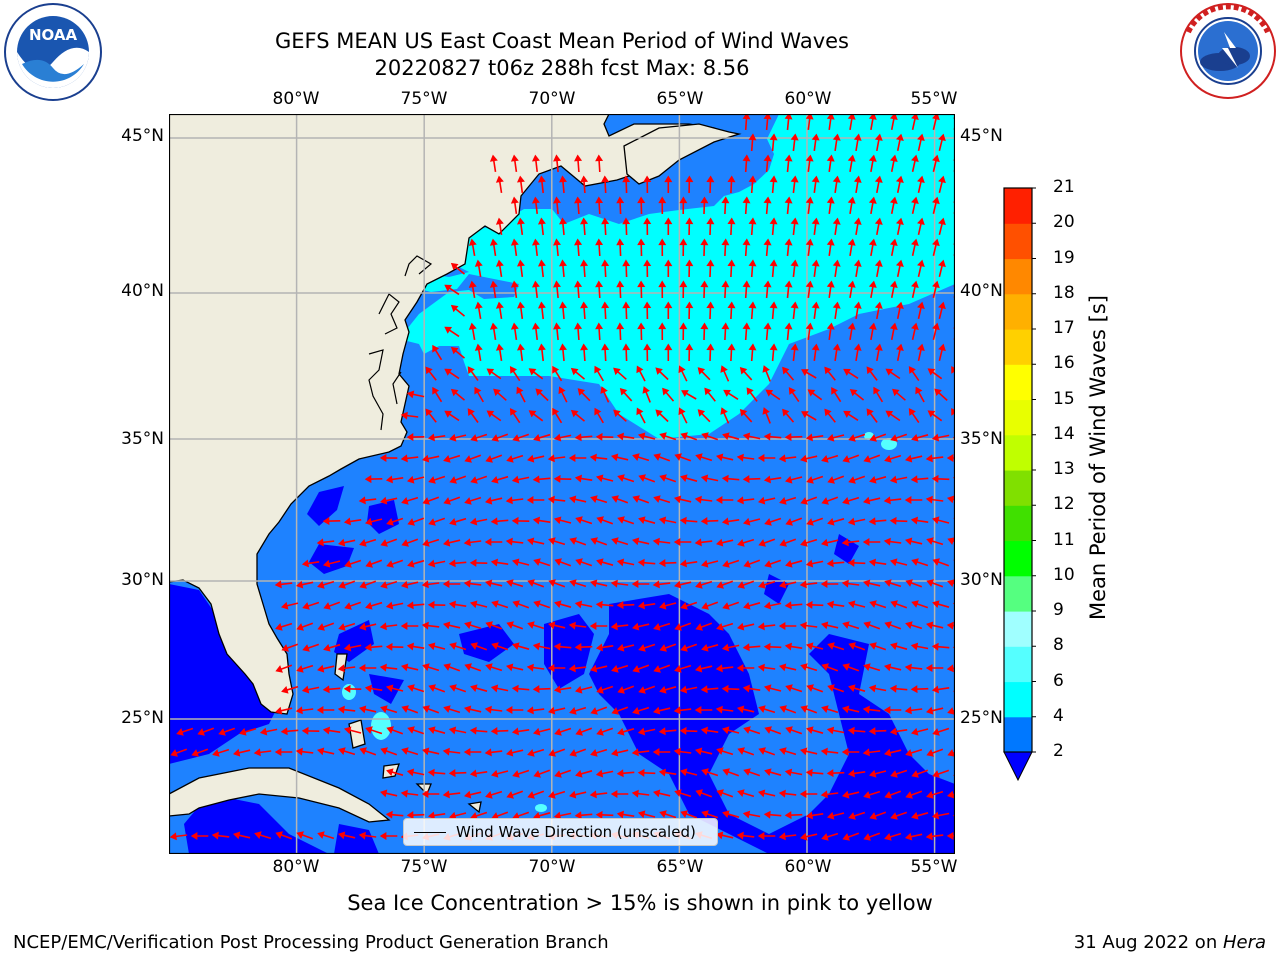  Describe the element at coordinates (1058, 645) in the screenshot. I see `colorbar-tick-label: 8` at that location.